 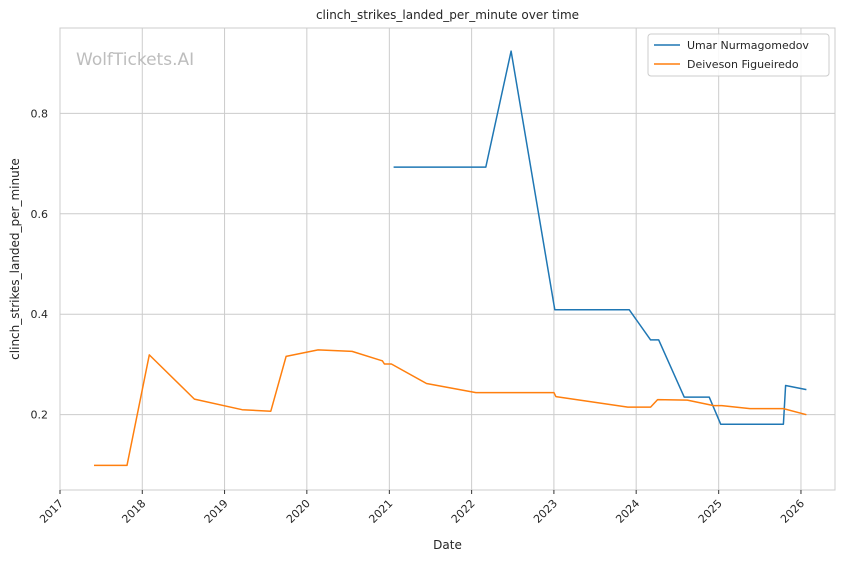 I want to click on y-axis-title: clinch_strikes_landed_per_minute, so click(x=15, y=259).